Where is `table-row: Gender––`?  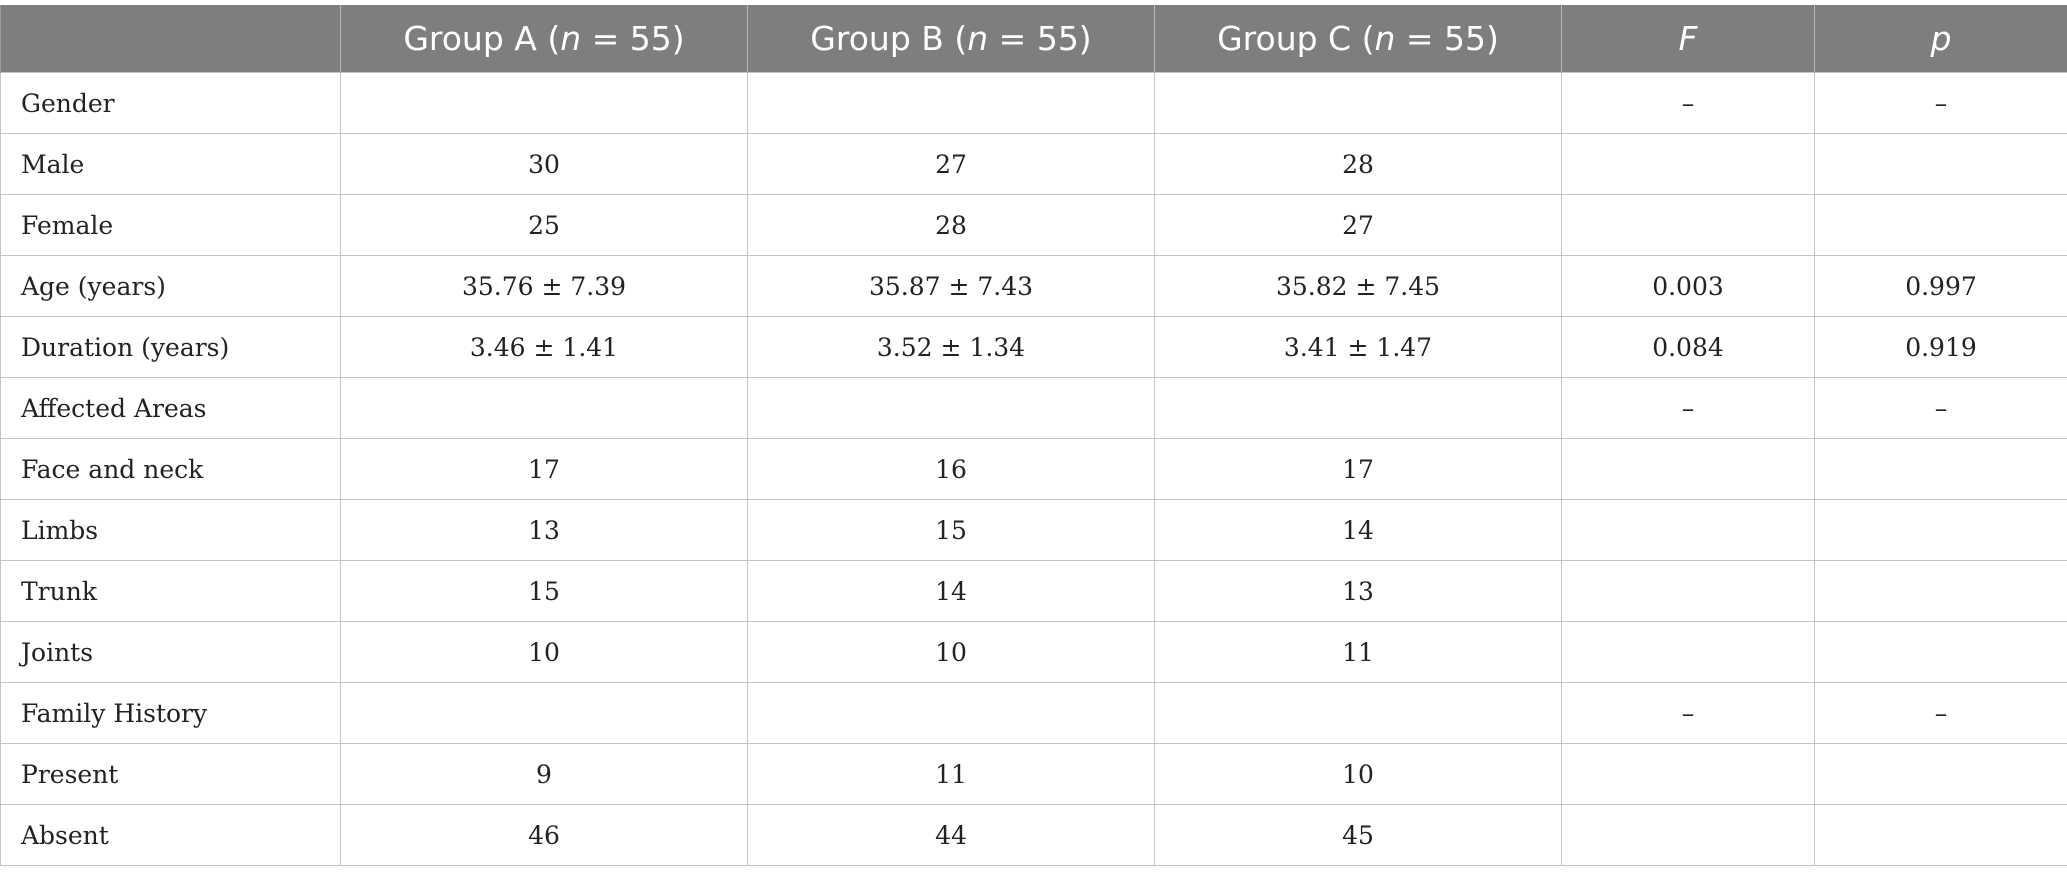 table-row: Gender–– is located at coordinates (1034, 103).